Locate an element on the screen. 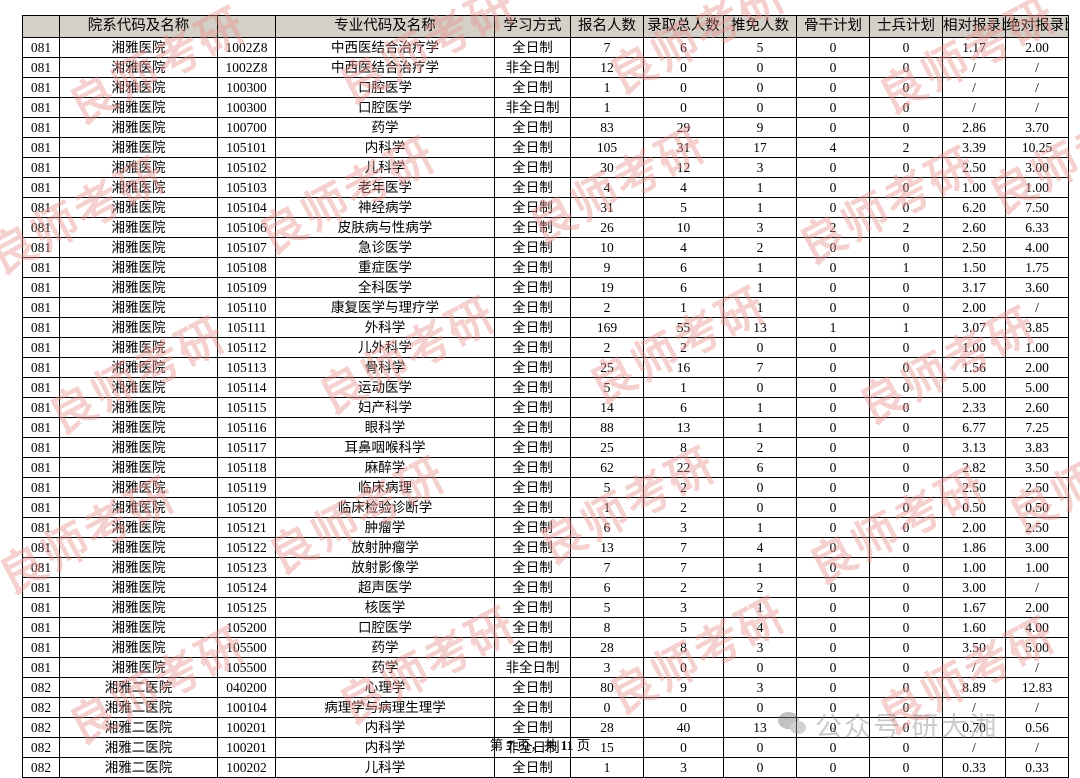 Image resolution: width=1080 pixels, height=778 pixels. cell-relative-ratio: 6.20 is located at coordinates (974, 207).